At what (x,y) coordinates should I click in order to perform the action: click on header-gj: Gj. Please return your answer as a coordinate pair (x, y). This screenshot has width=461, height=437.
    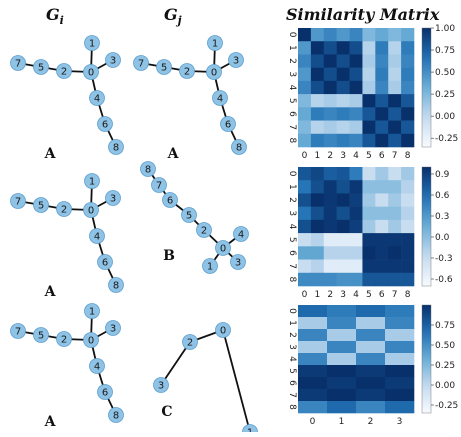
    Looking at the image, I should click on (173, 16).